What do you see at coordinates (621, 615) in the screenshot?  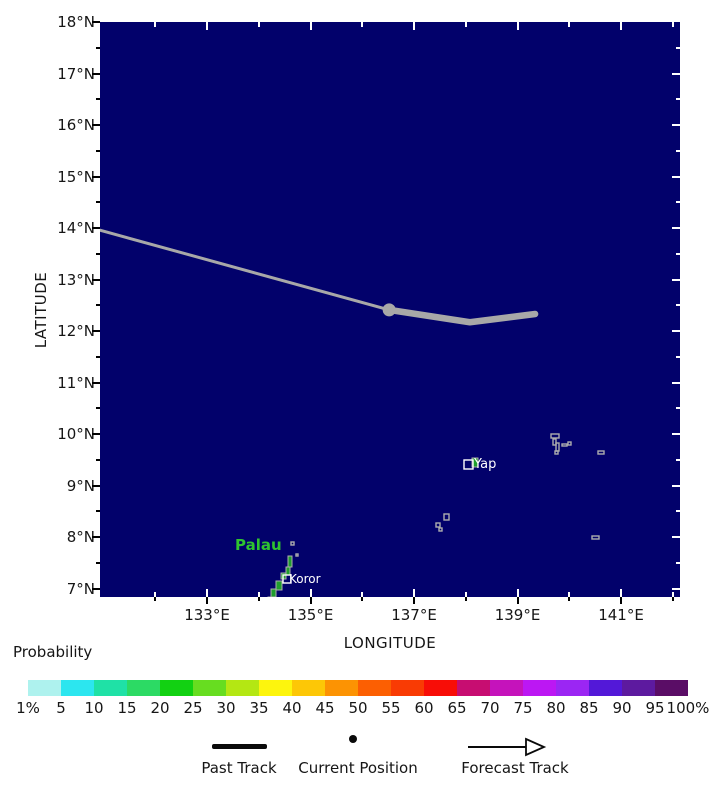 I see `x-tick-label: 141°E` at bounding box center [621, 615].